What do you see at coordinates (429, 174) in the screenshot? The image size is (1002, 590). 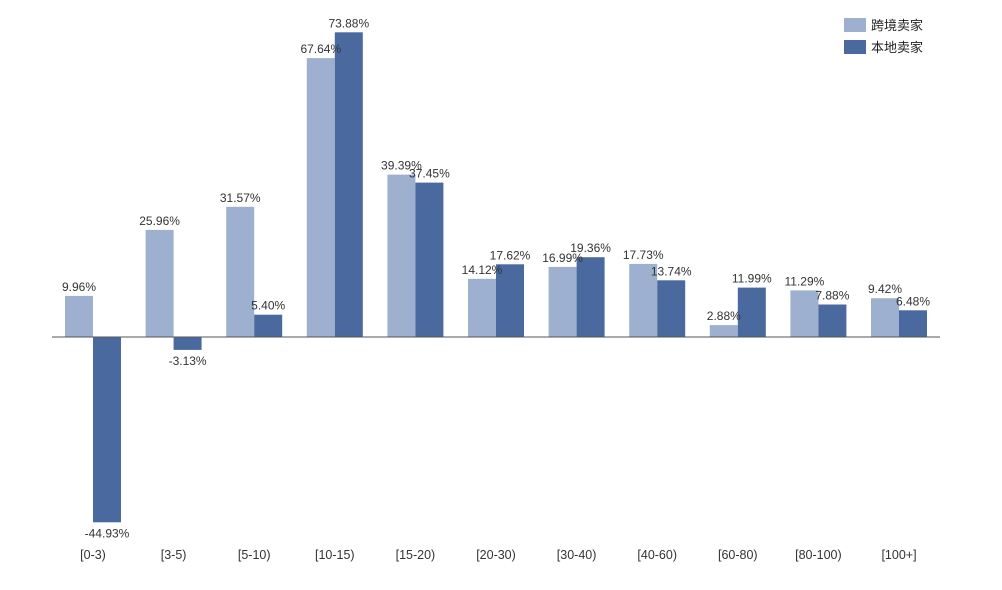 I see `value-label-local-4: 37.45%` at bounding box center [429, 174].